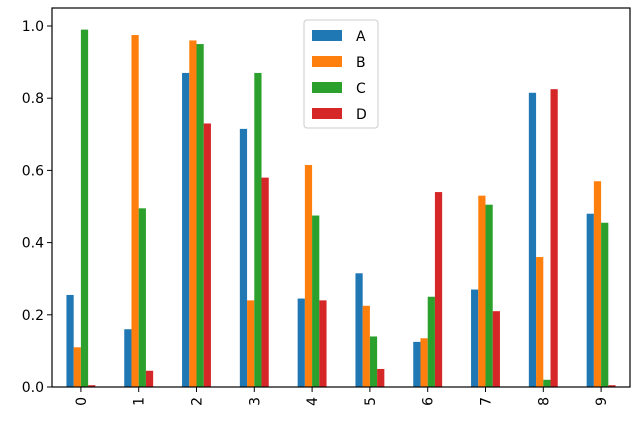 The width and height of the screenshot is (640, 422). I want to click on x-tick-label: 1, so click(140, 401).